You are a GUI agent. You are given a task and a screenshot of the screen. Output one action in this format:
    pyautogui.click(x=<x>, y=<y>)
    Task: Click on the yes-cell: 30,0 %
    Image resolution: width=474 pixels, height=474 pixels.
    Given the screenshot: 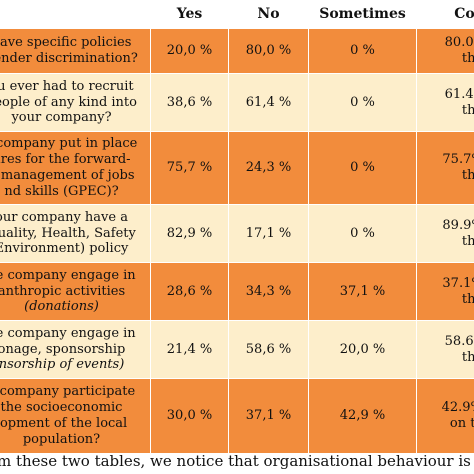 What is the action you would take?
    pyautogui.click(x=189, y=416)
    